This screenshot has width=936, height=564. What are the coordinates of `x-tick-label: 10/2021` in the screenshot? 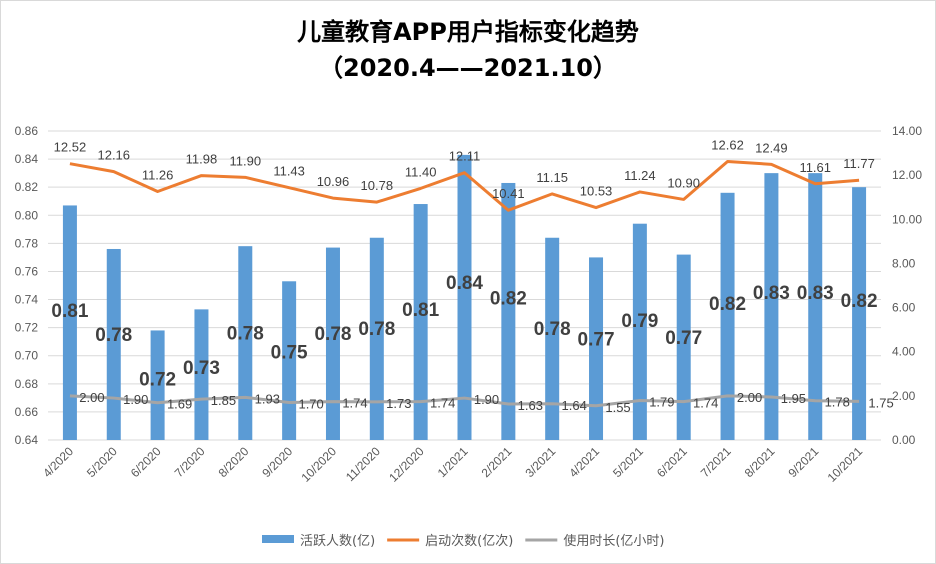 It's located at (845, 464).